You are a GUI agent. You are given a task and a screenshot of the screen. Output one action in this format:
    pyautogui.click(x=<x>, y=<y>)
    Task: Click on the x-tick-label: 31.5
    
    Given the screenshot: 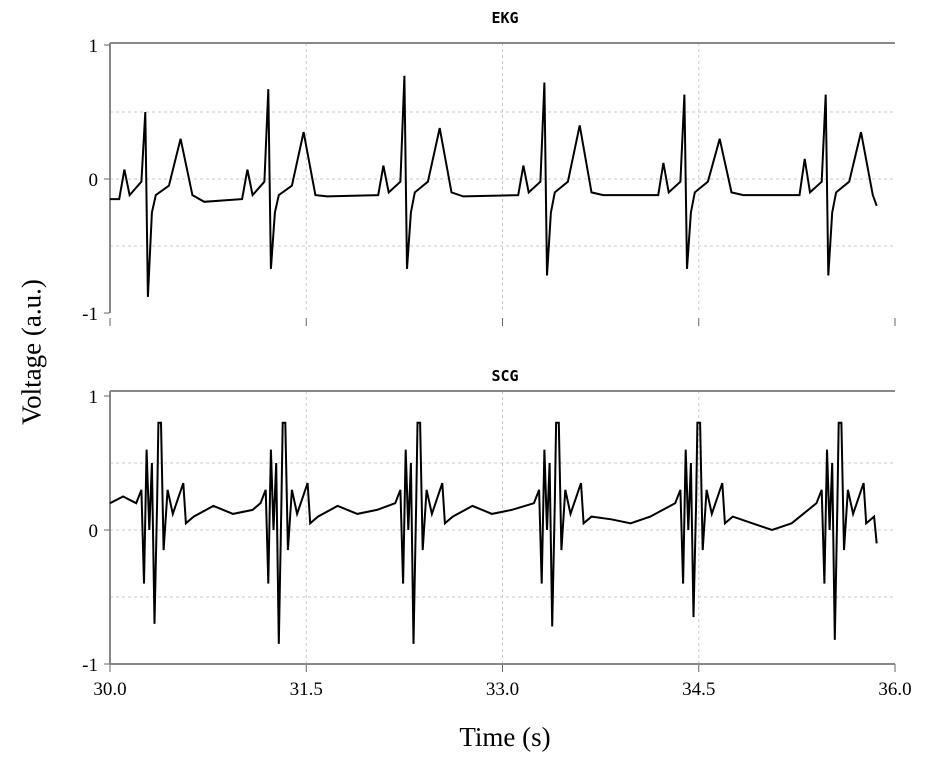 What is the action you would take?
    pyautogui.click(x=306, y=689)
    